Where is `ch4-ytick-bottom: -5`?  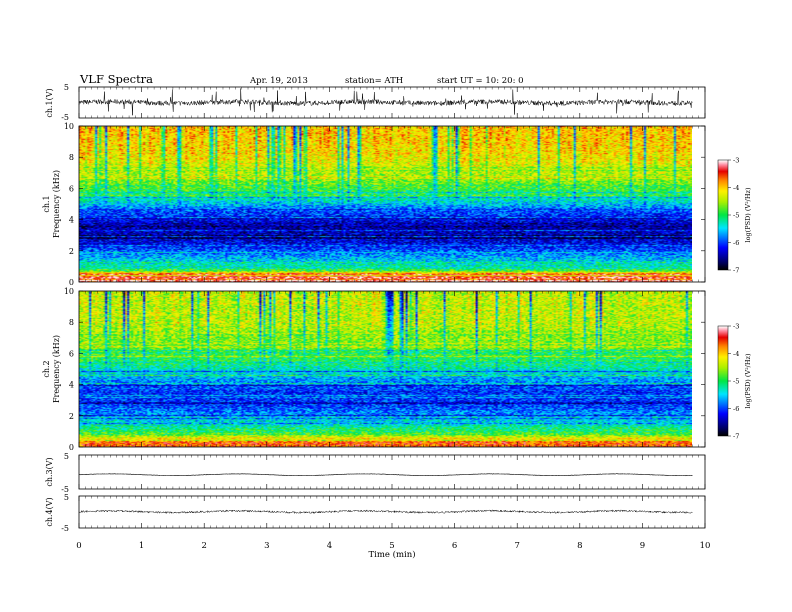
ch4-ytick-bottom: -5 is located at coordinates (65, 528).